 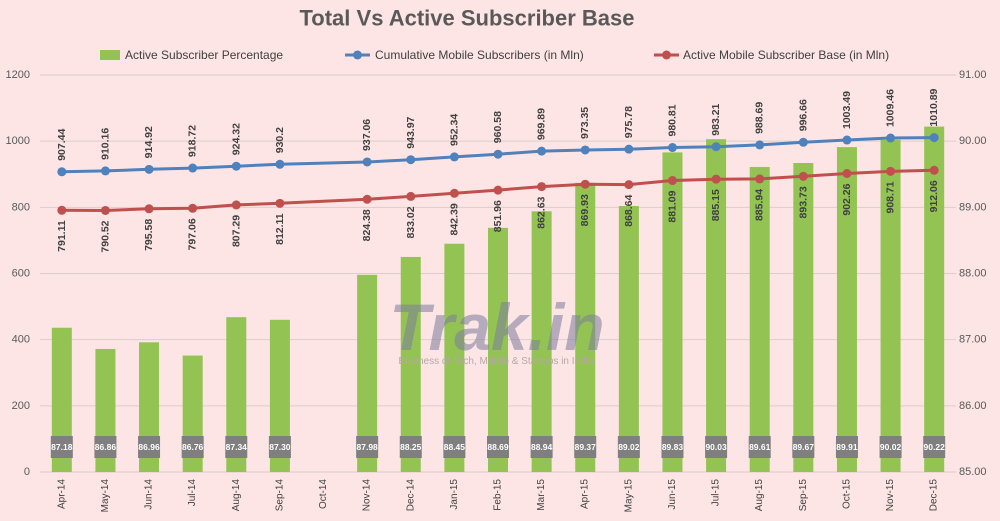 What do you see at coordinates (585, 210) in the screenshot?
I see `active-mobile-subscriber-base-in-mln-data-label: 869.93` at bounding box center [585, 210].